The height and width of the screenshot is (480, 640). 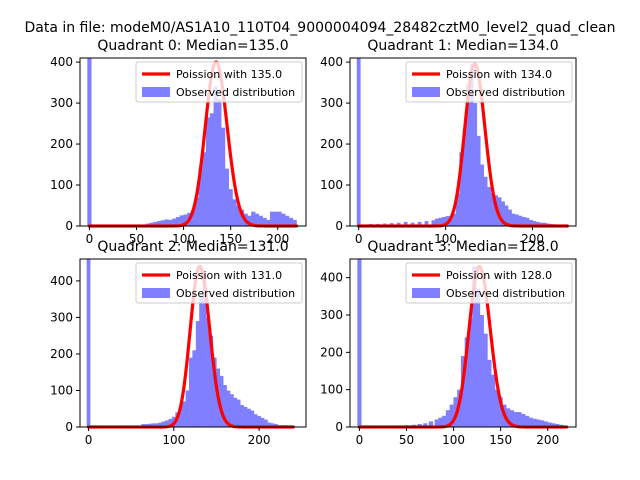 What do you see at coordinates (61, 144) in the screenshot?
I see `quadrant-0-ytick-label-200: 200` at bounding box center [61, 144].